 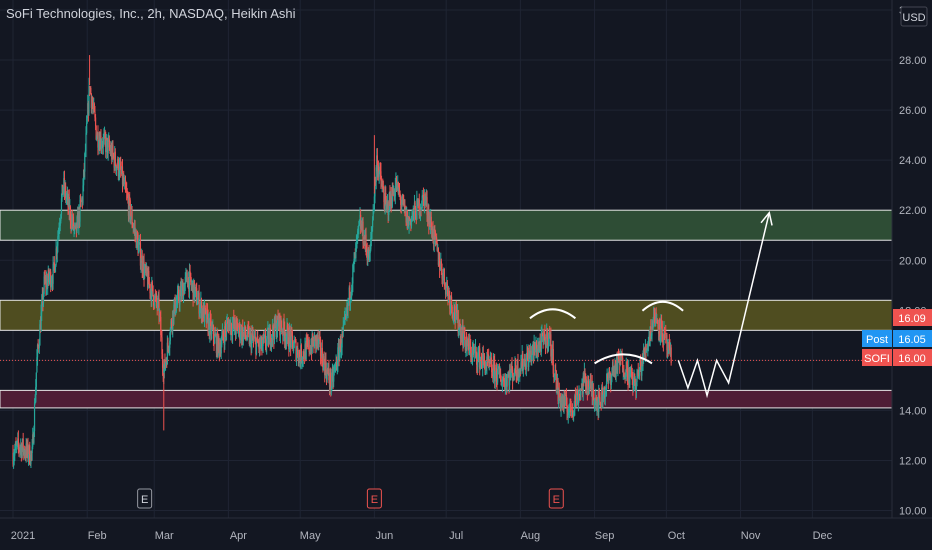 What do you see at coordinates (238, 536) in the screenshot?
I see `x-tick-label: Apr` at bounding box center [238, 536].